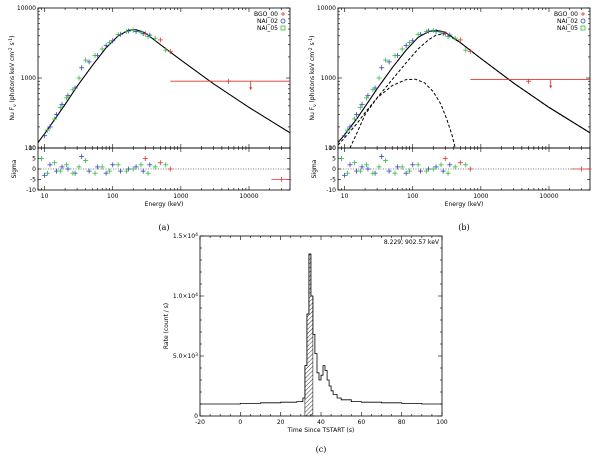 This screenshot has height=460, width=600. I want to click on panel-caption: (c), so click(321, 449).